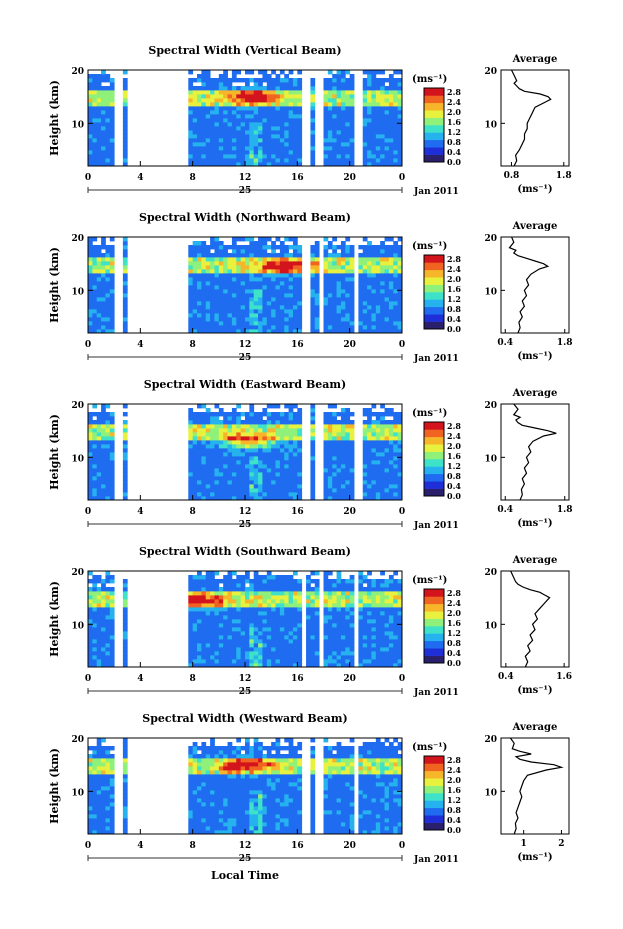 The image size is (623, 929). Describe the element at coordinates (454, 269) in the screenshot. I see `colorbar-tick-label: 2.4` at that location.